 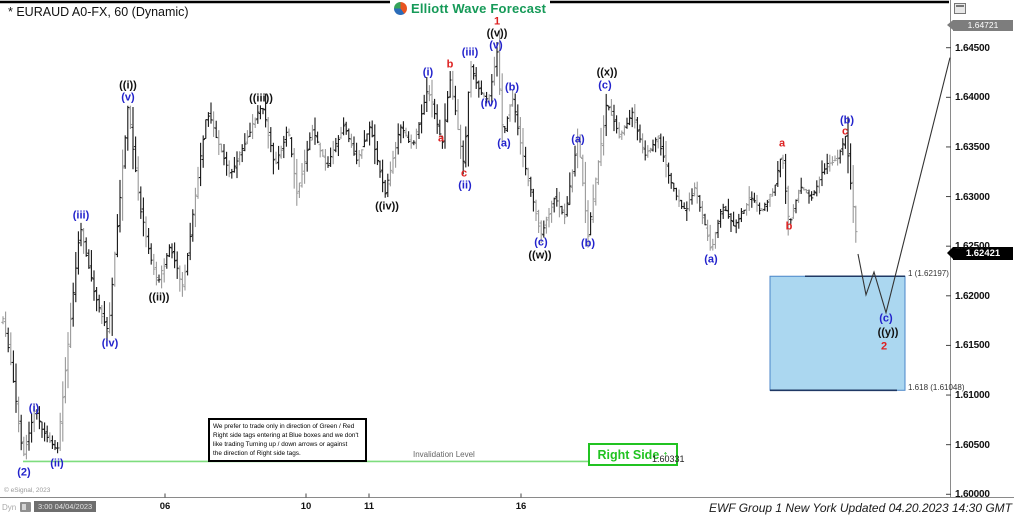 What do you see at coordinates (497, 33) in the screenshot?
I see `wave-label: ((v))` at bounding box center [497, 33].